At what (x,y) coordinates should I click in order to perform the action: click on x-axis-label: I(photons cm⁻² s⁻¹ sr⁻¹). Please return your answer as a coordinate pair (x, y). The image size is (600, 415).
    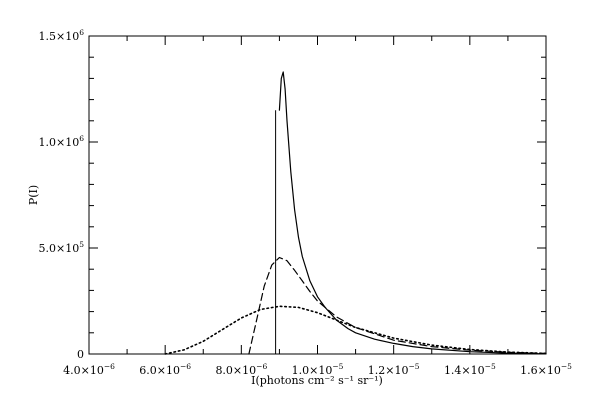
    Looking at the image, I should click on (317, 380).